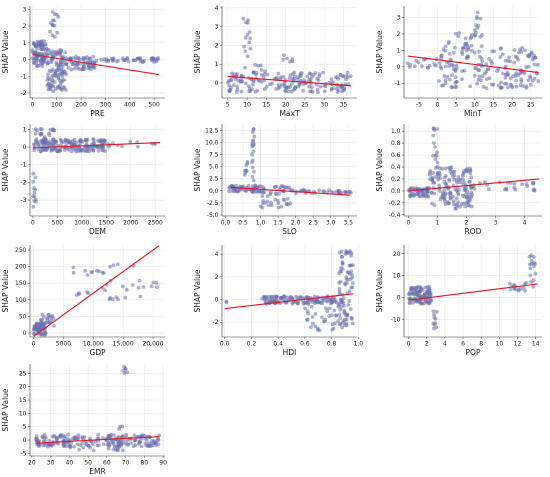 This screenshot has width=550, height=477. Describe the element at coordinates (25, 427) in the screenshot. I see `y-tick-label: 5` at that location.